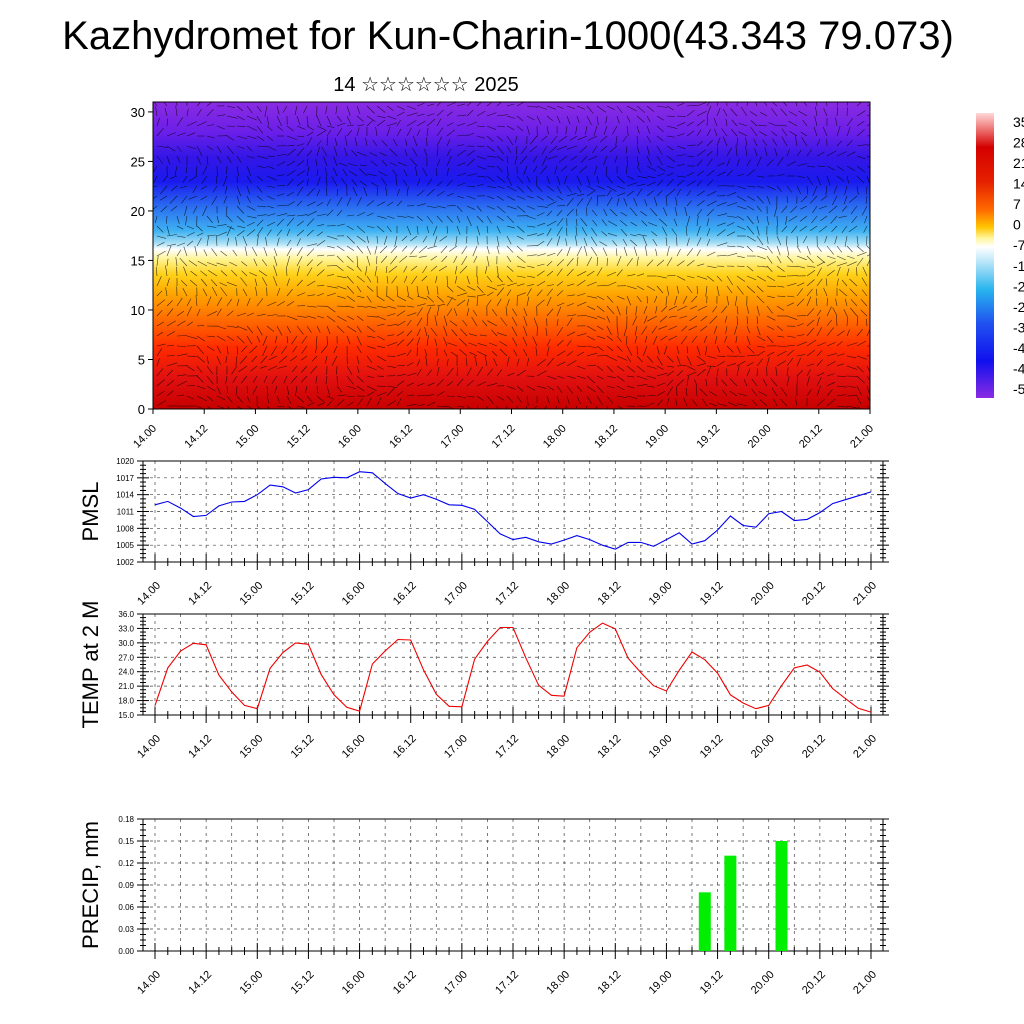  Describe the element at coordinates (763, 983) in the screenshot. I see `x-tick-label: 20.00` at that location.